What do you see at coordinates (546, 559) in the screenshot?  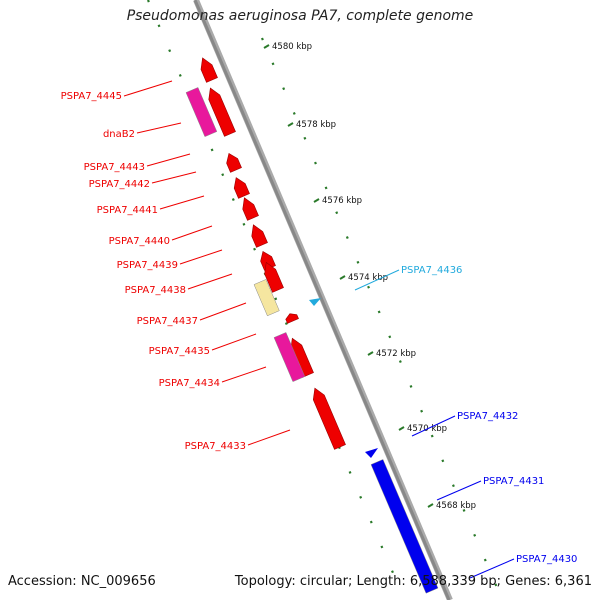 I see `gene-label: PSPA7_4430` at bounding box center [546, 559].